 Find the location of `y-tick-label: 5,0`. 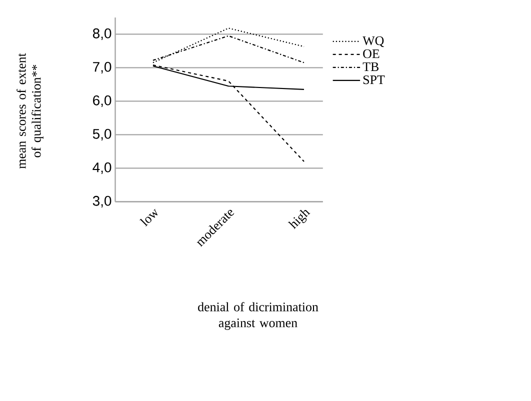

y-tick-label: 5,0 is located at coordinates (102, 134).